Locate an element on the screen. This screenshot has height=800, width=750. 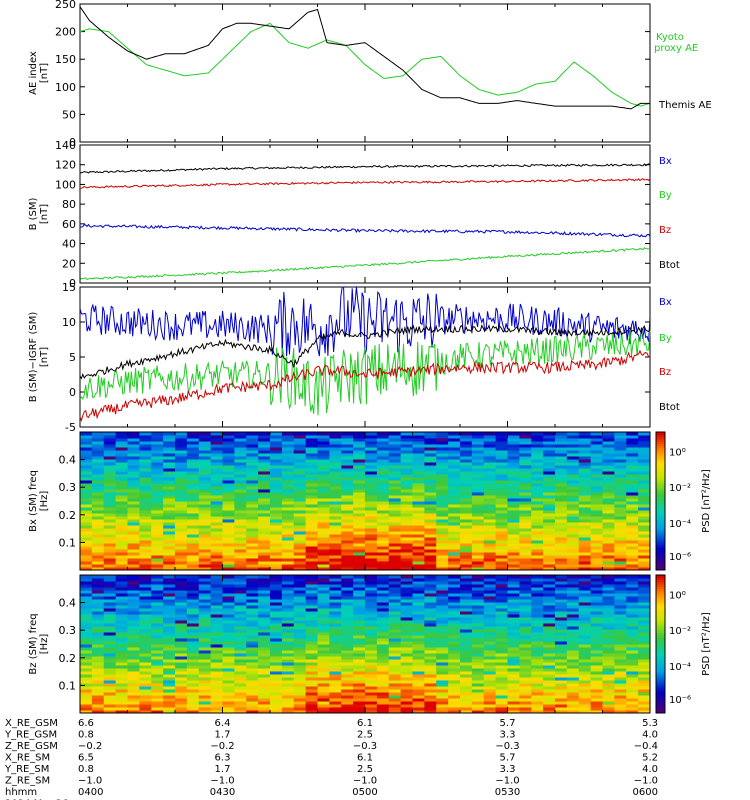
colorbar-swatch is located at coordinates (660, 604).